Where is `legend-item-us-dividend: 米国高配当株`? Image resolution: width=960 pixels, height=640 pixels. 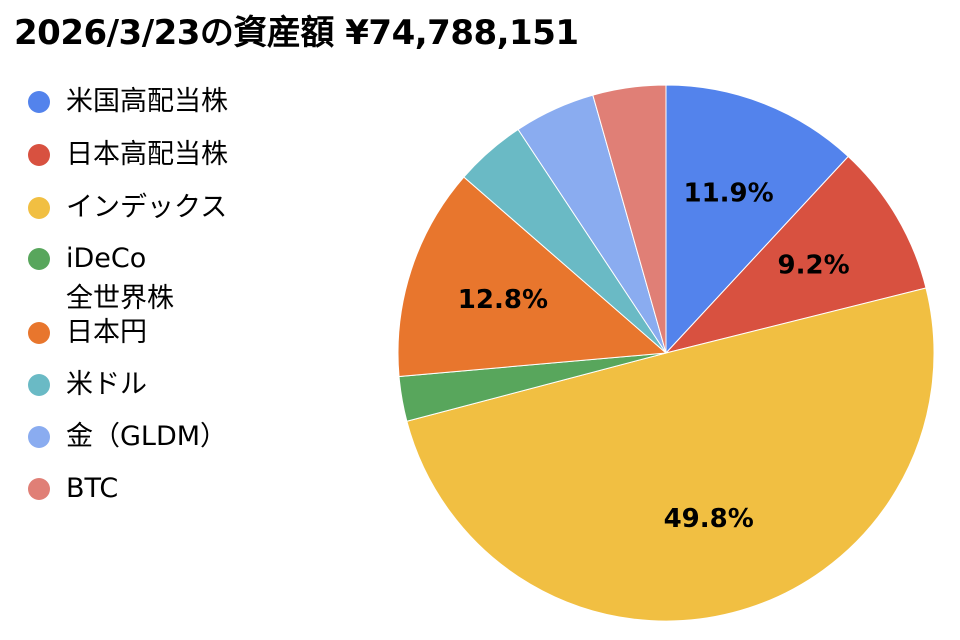
legend-item-us-dividend: 米国高配当株 is located at coordinates (128, 102).